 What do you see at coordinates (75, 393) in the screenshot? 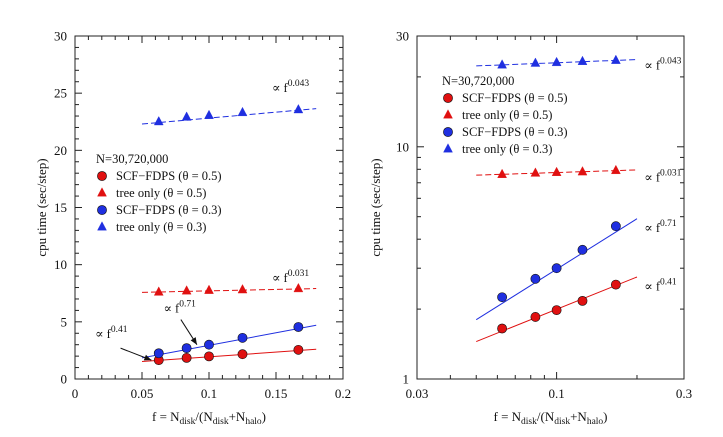
I see `x-tick-label: 0` at bounding box center [75, 393].